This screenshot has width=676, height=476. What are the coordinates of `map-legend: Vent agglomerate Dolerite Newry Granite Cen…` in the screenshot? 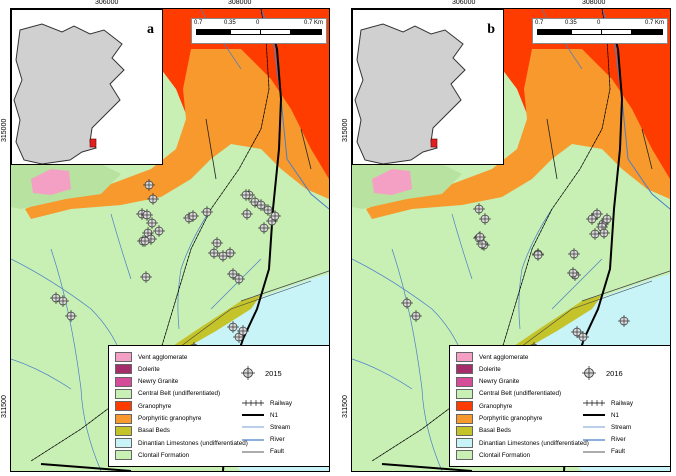 It's located at (218, 406).